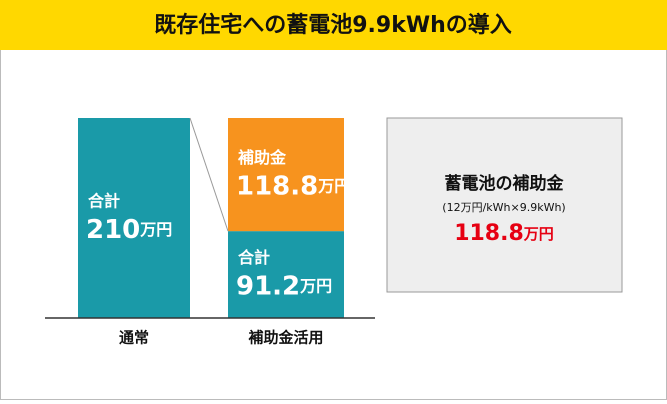  I want to click on data-label-value: 91.2, so click(268, 286).